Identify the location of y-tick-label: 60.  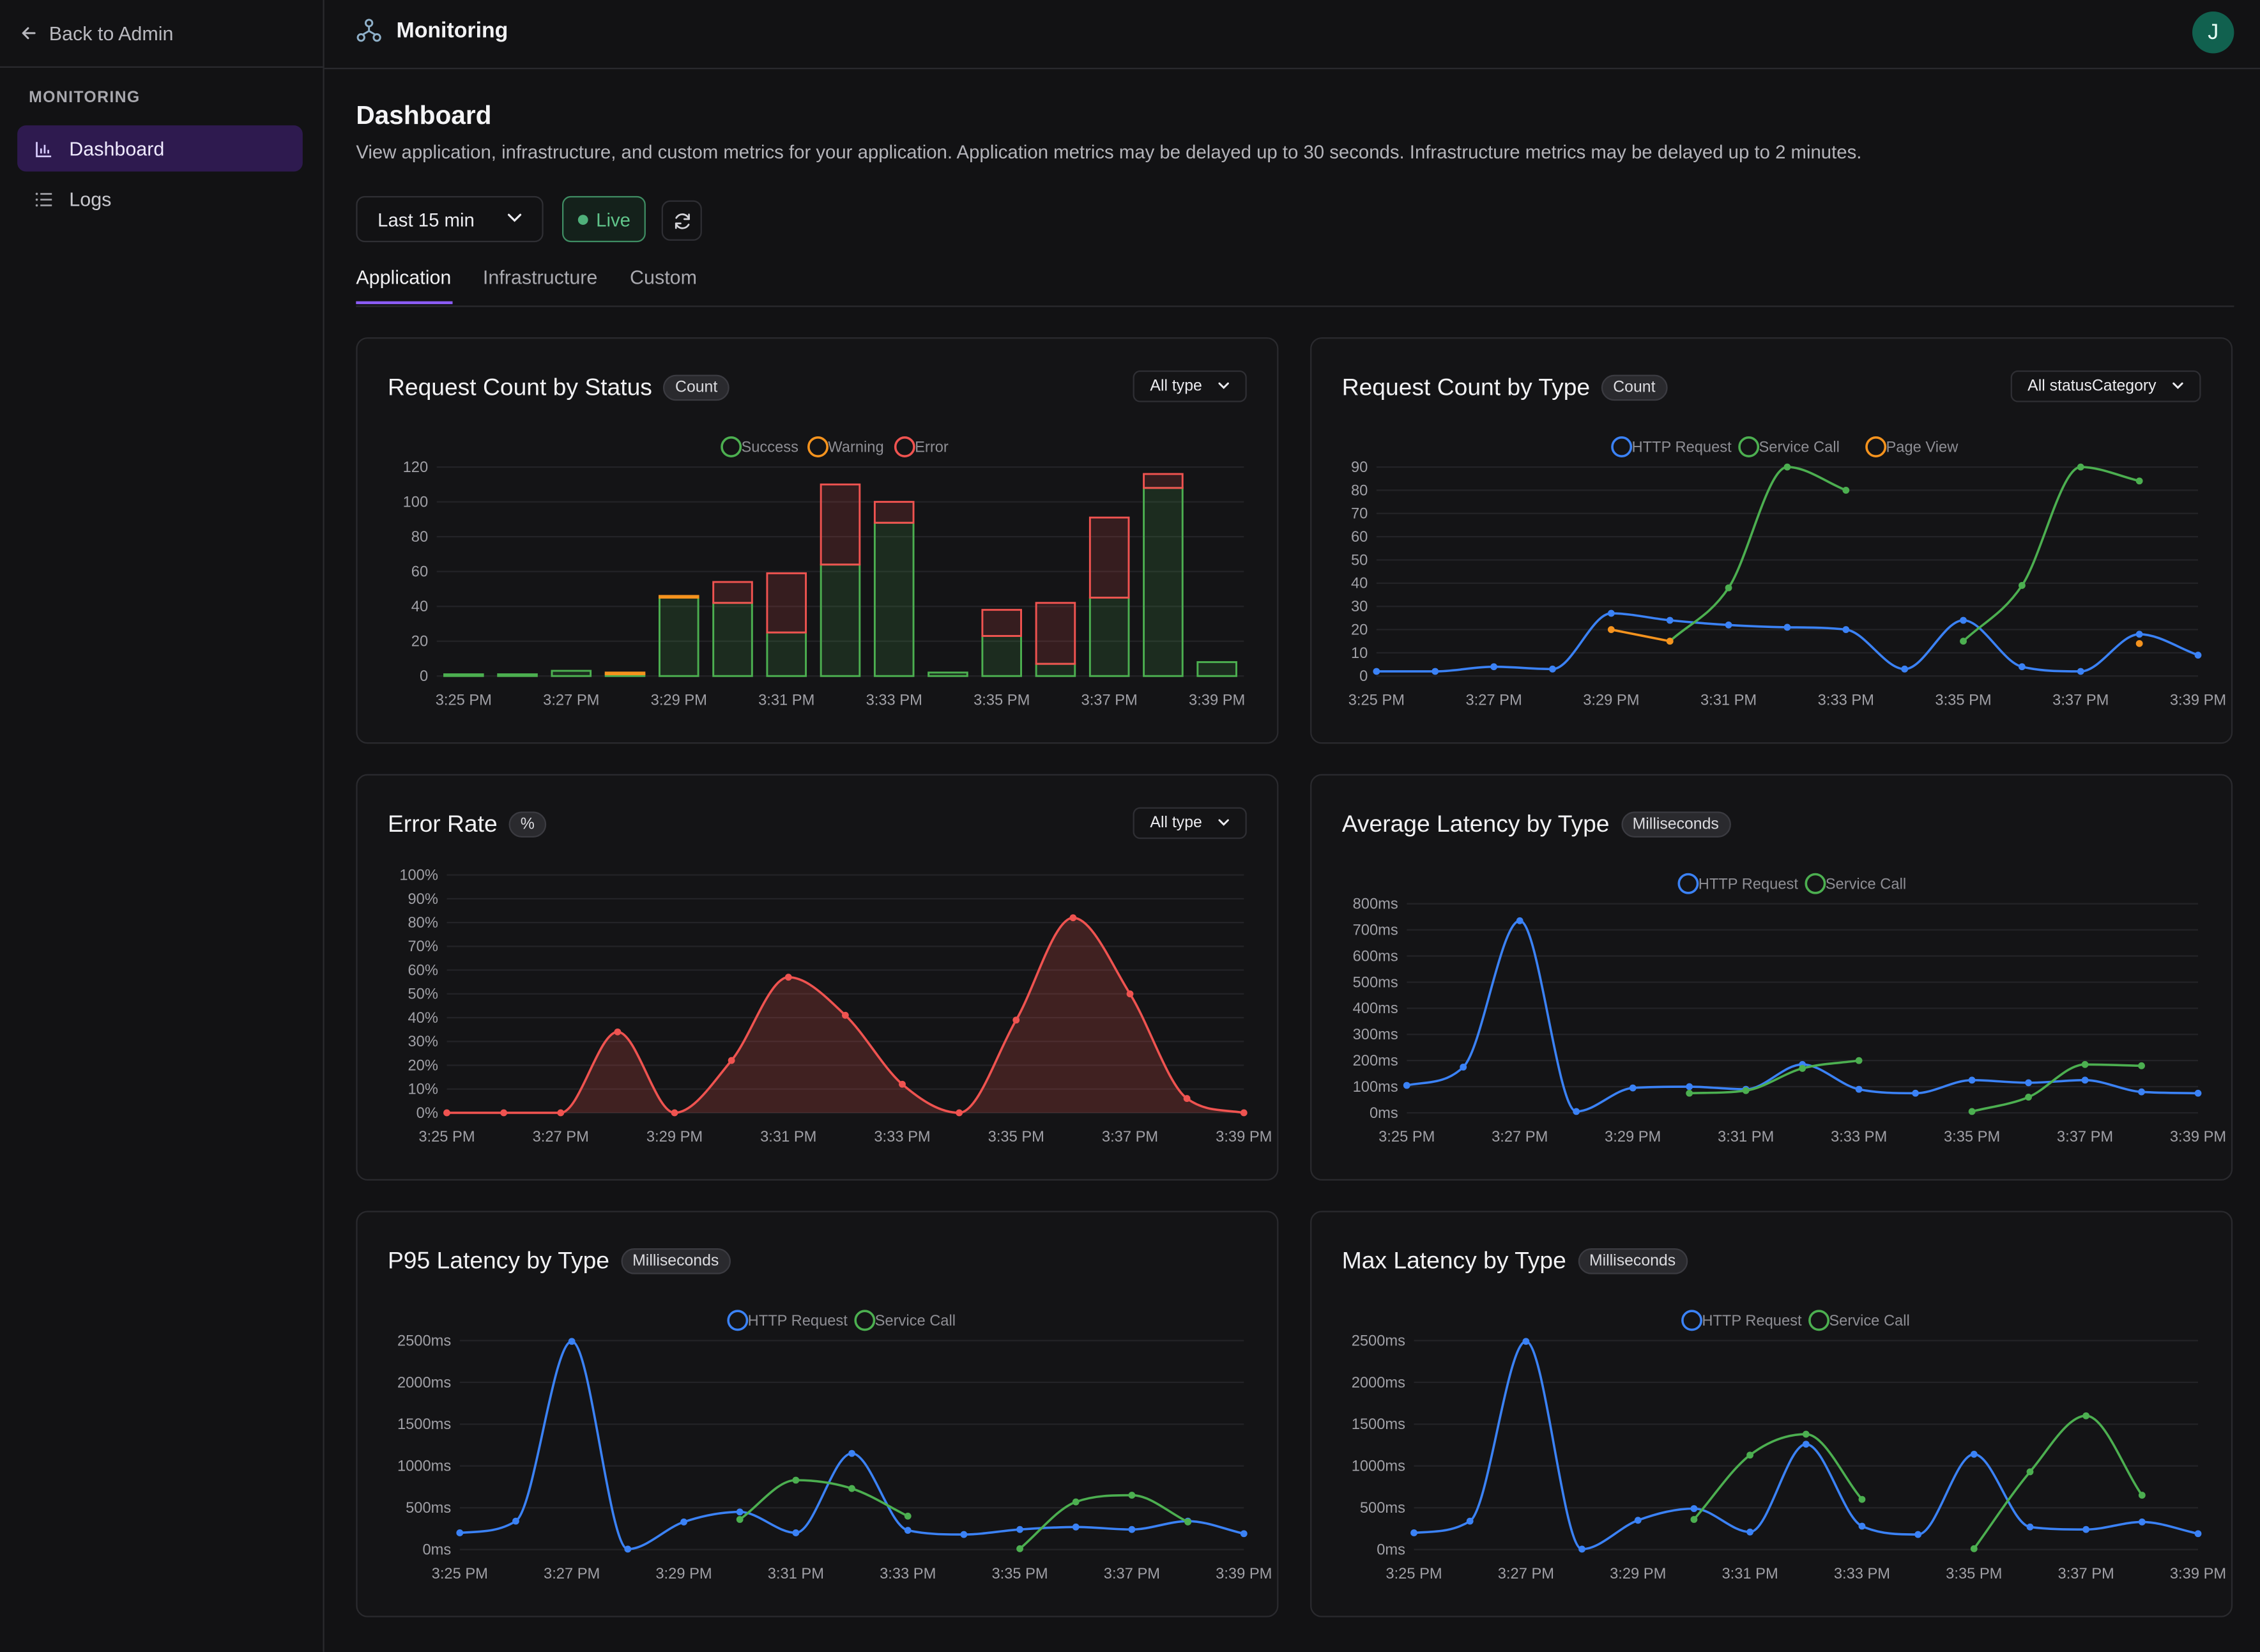
(419, 572).